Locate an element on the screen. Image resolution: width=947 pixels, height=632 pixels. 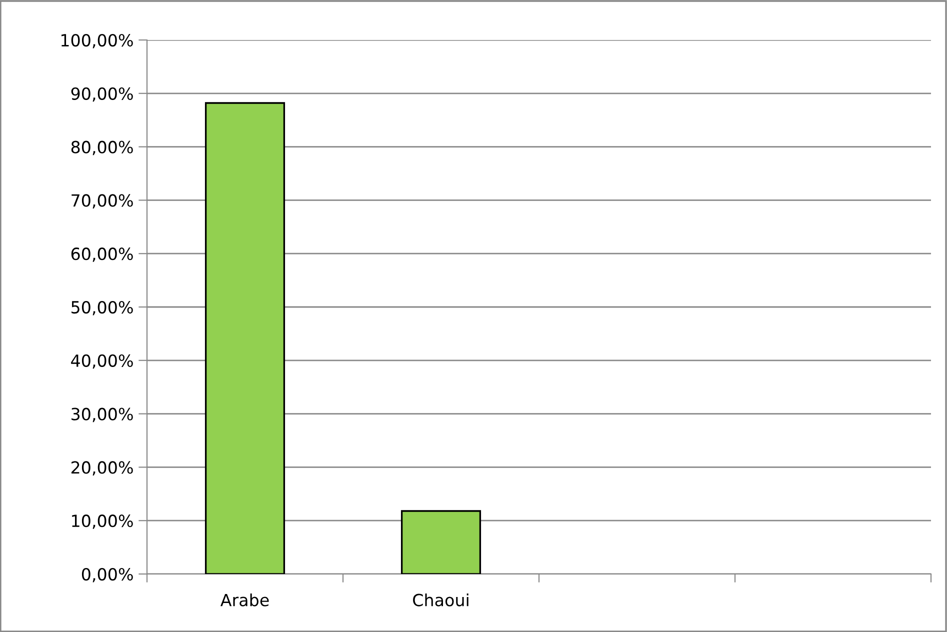
y-tick-label: 20,00% is located at coordinates (102, 468).